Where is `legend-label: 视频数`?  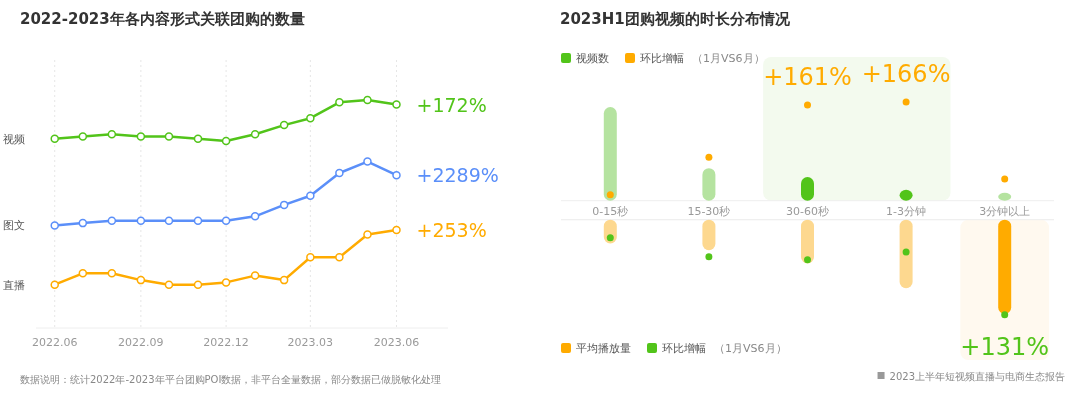 legend-label: 视频数 is located at coordinates (592, 58).